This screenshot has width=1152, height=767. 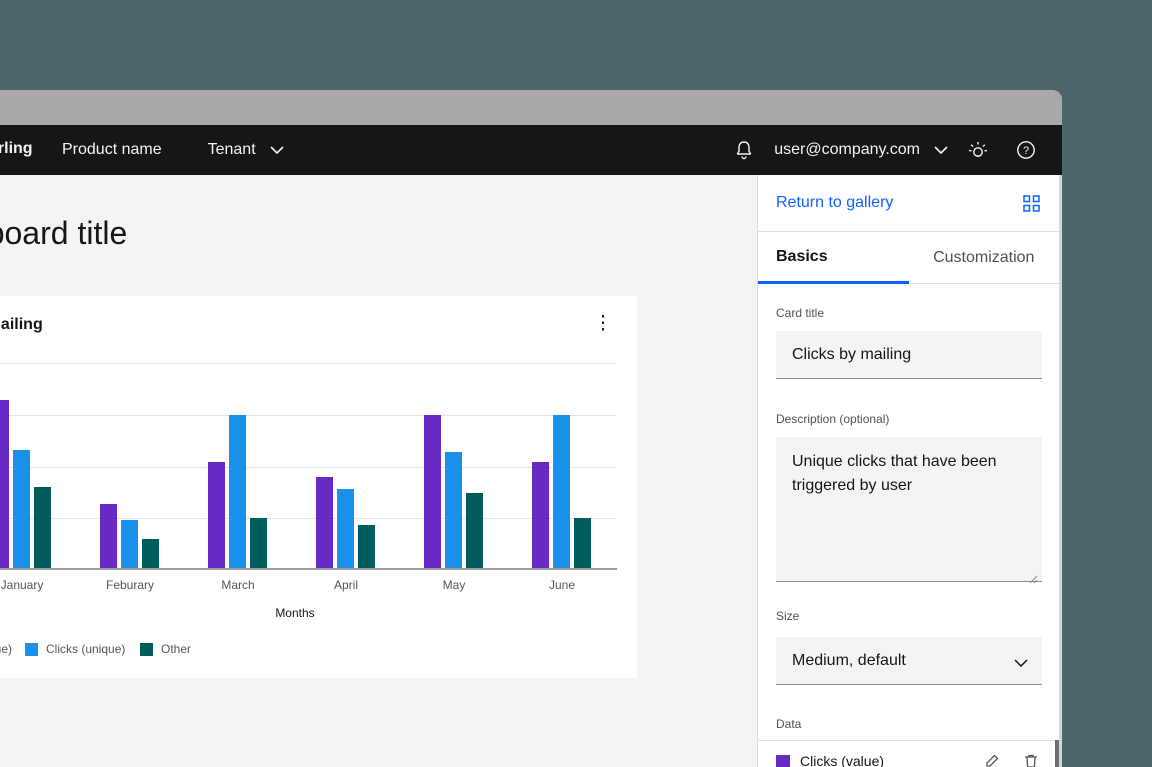 I want to click on brand-clip: Sterling, so click(x=21, y=150).